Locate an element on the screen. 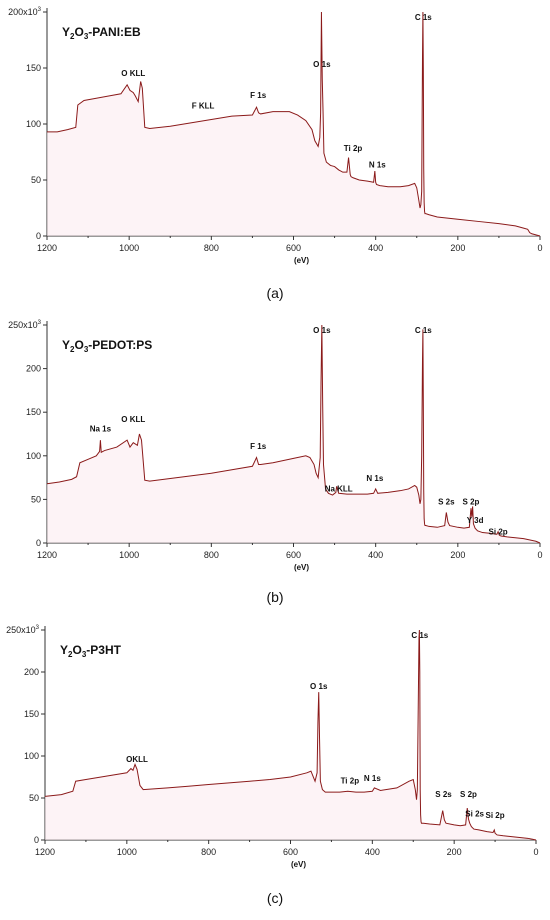 Image resolution: width=550 pixels, height=920 pixels. chart-title: Y2O3-PEDOT:PS is located at coordinates (107, 346).